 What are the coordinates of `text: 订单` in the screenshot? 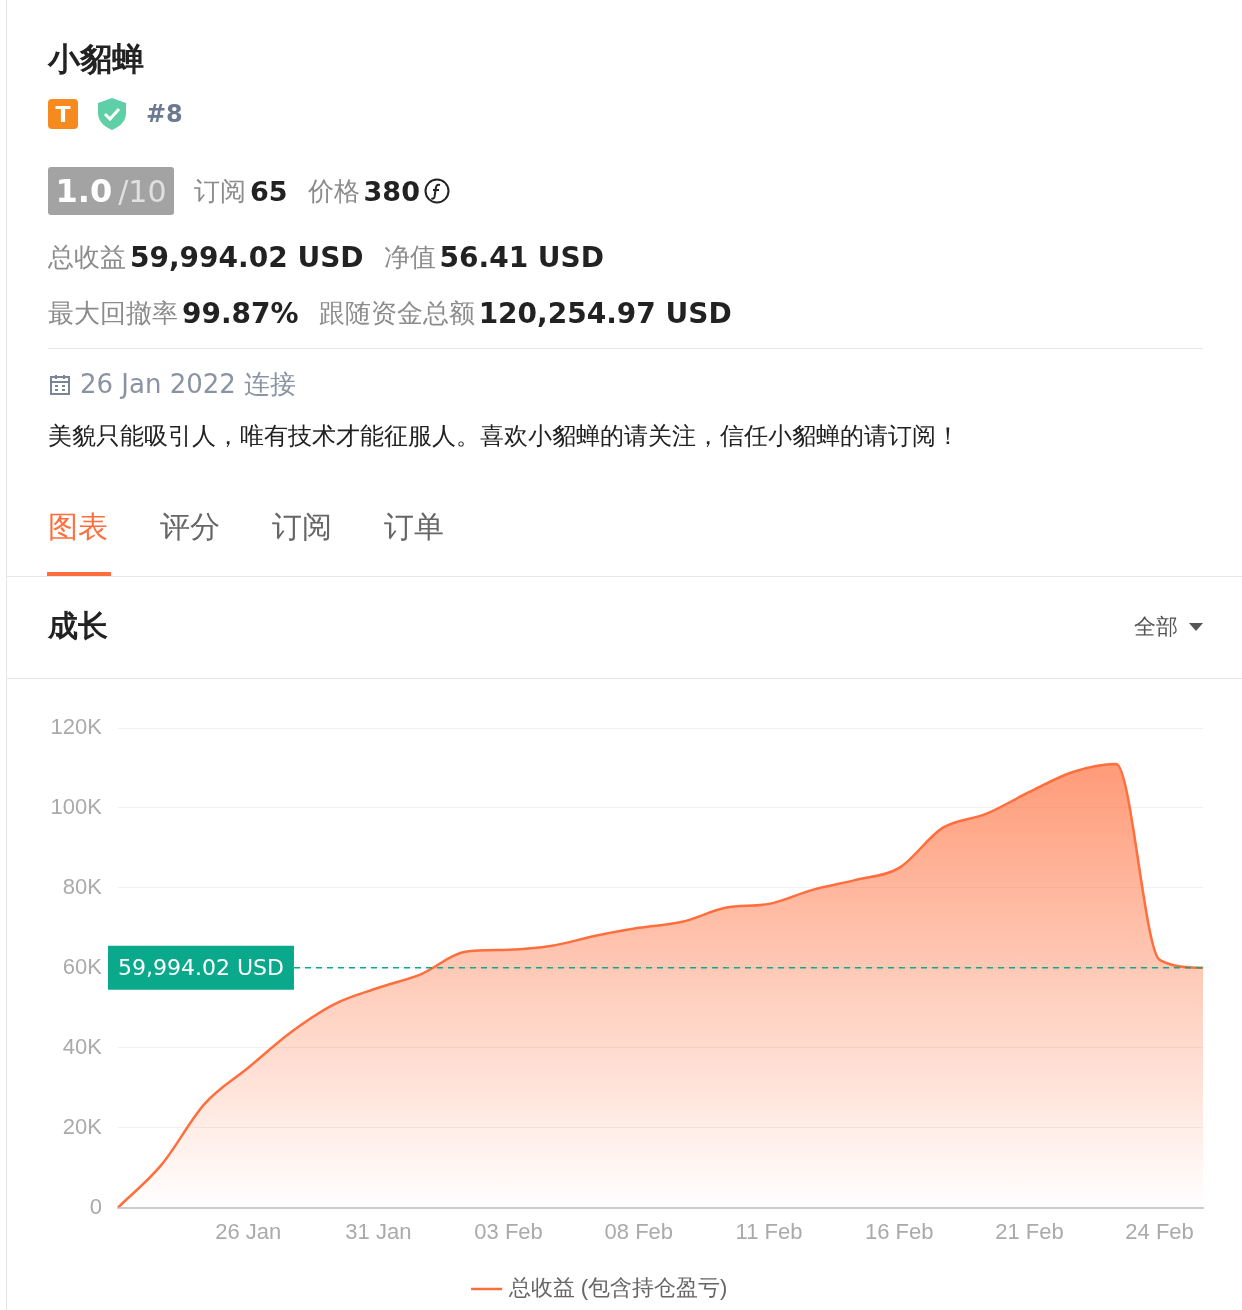 It's located at (414, 527).